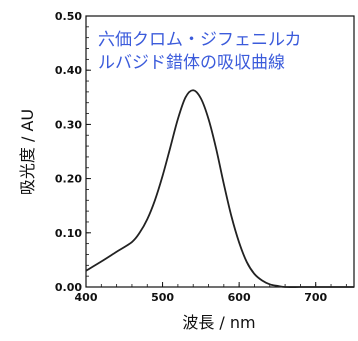 The height and width of the screenshot is (341, 358). Describe the element at coordinates (27, 152) in the screenshot. I see `y-axis-title: 吸光度 / AU` at that location.